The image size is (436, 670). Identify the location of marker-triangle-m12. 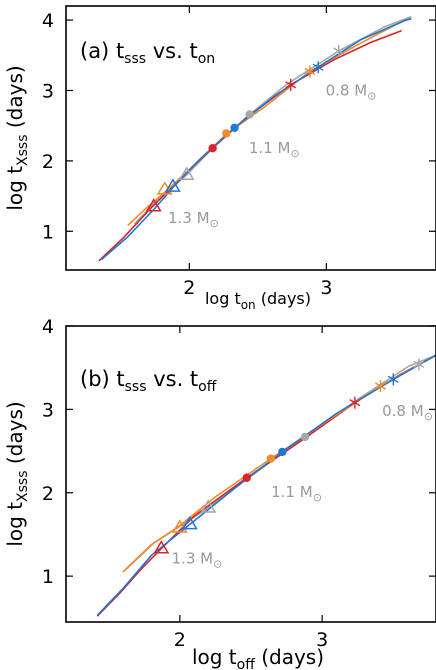
(179, 526).